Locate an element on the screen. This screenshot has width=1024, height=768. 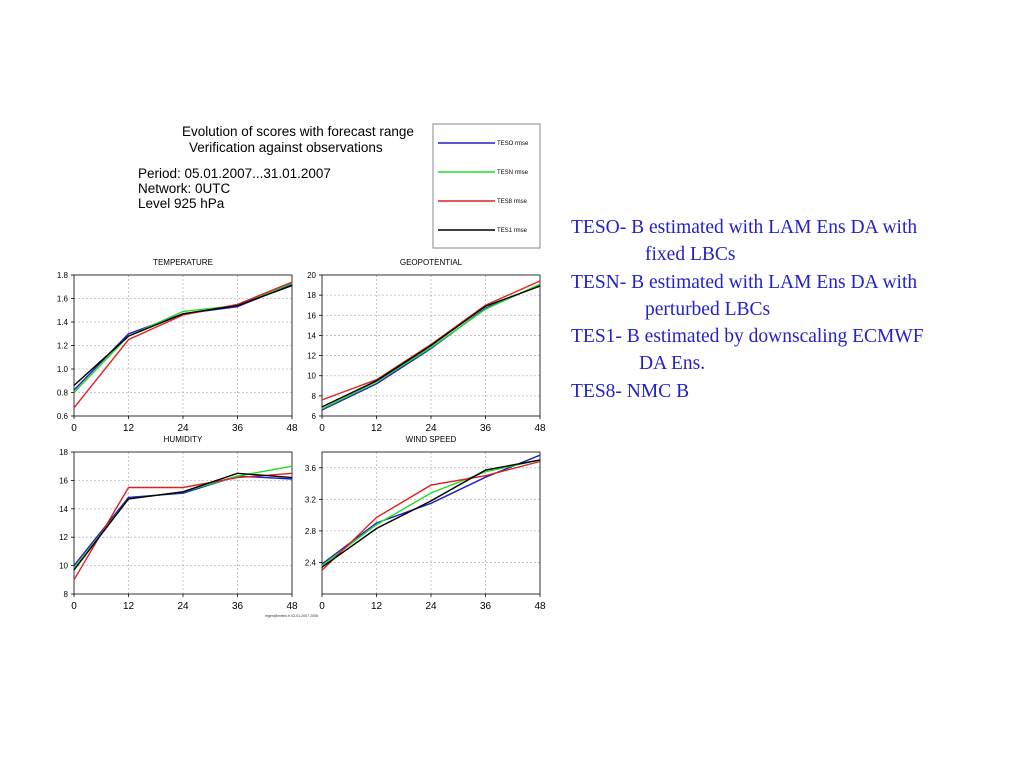
legend-label-tes8: TES8 rmse is located at coordinates (512, 202).